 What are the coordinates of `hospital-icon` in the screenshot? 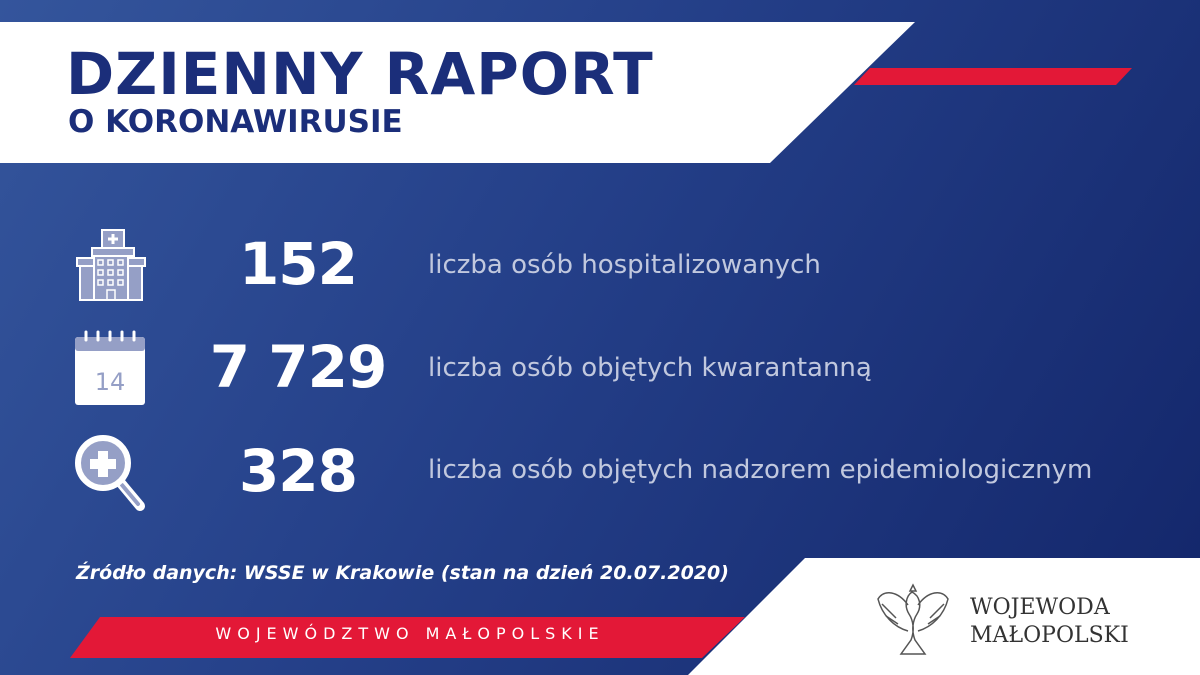 It's located at (111, 265).